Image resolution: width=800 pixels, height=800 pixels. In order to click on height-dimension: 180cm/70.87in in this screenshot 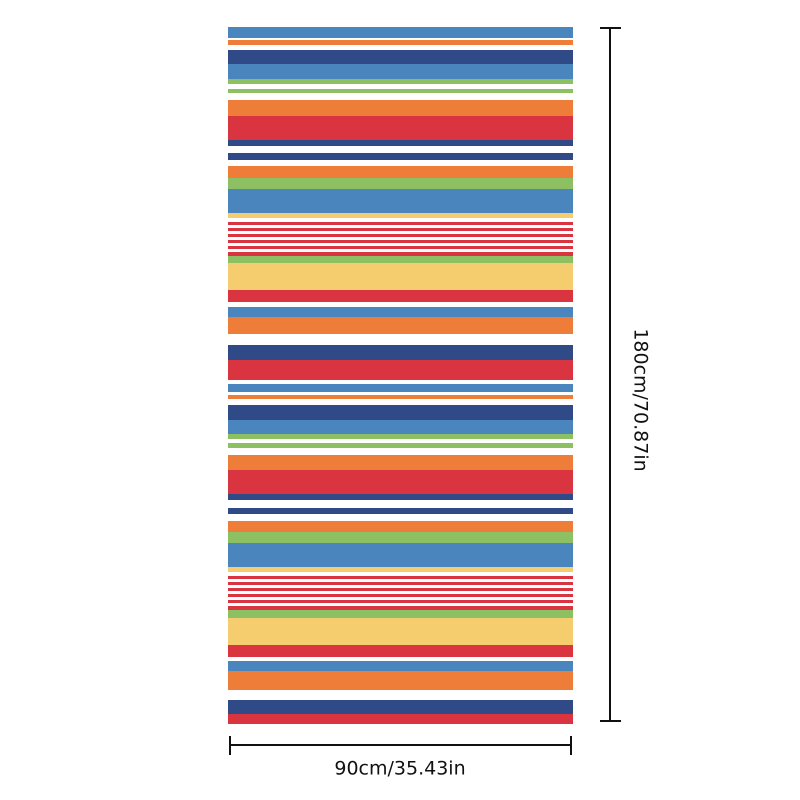, I will do `click(626, 374)`.